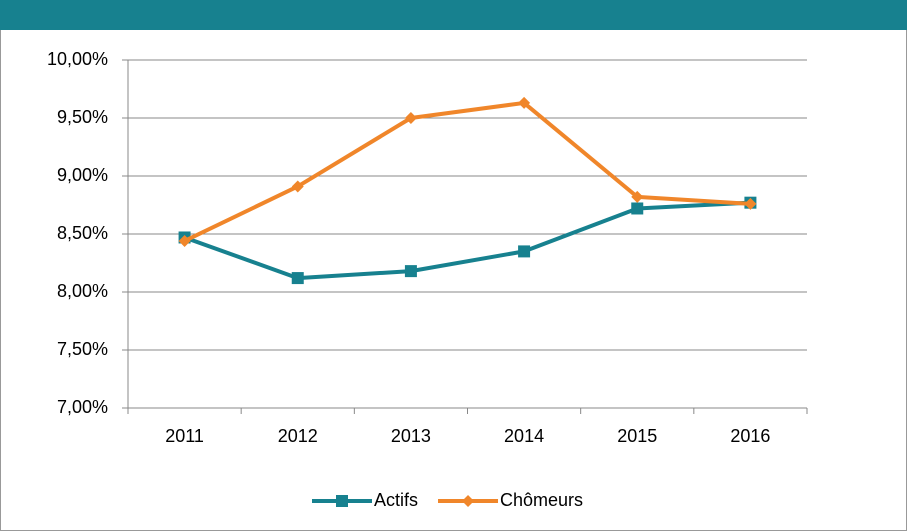 This screenshot has height=531, width=907. Describe the element at coordinates (82, 117) in the screenshot. I see `y-tick-label: 9,50%` at that location.